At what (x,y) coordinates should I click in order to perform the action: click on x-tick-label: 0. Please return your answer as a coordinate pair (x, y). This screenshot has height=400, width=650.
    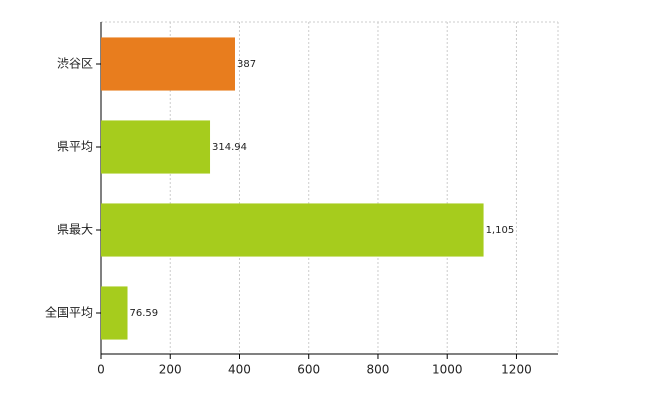
    Looking at the image, I should click on (101, 370).